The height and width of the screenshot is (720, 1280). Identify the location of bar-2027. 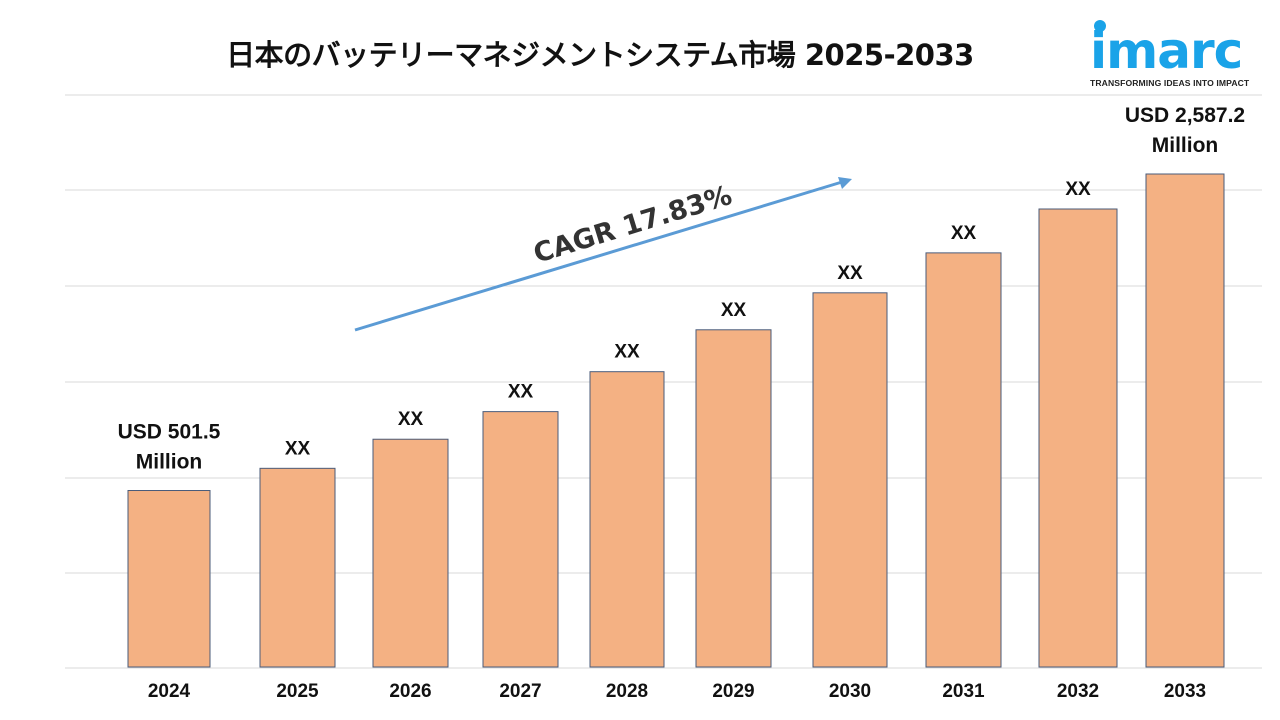
(520, 539).